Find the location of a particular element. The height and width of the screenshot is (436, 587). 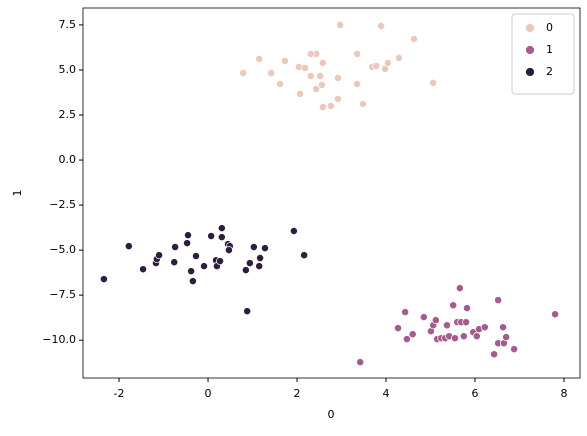

legend-label: 2 is located at coordinates (549, 71).